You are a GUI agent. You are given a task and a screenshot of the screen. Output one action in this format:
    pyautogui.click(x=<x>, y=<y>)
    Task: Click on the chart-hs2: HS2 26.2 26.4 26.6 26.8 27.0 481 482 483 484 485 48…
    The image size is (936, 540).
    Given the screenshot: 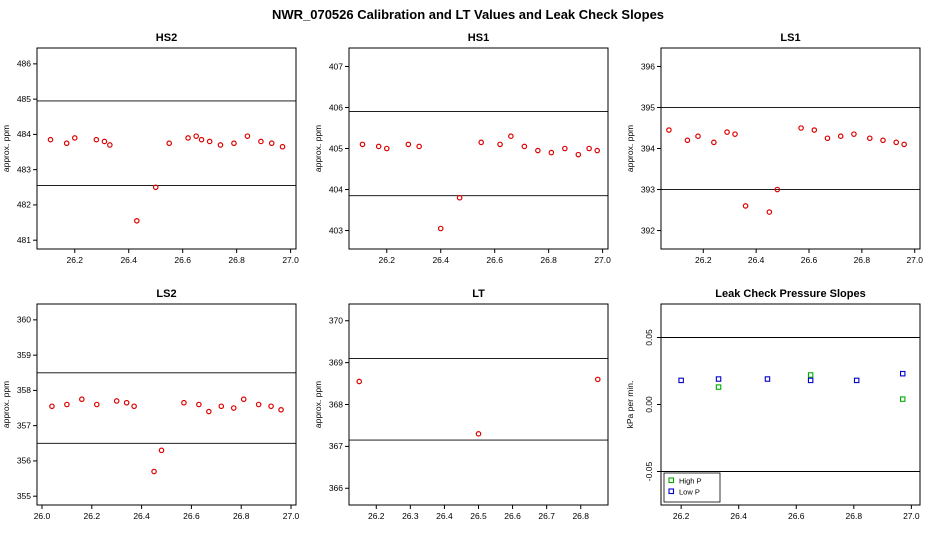 What is the action you would take?
    pyautogui.click(x=150, y=148)
    